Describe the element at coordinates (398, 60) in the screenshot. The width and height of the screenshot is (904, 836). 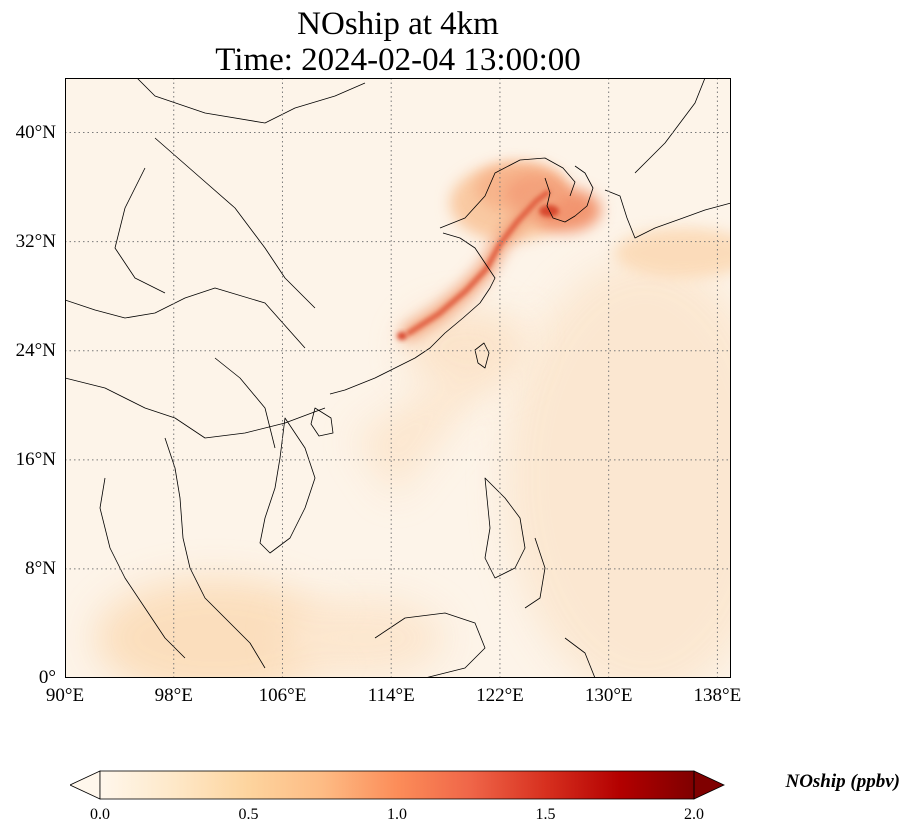
I see `map-timestamp: Time: 2024-02-04 13:00:00` at that location.